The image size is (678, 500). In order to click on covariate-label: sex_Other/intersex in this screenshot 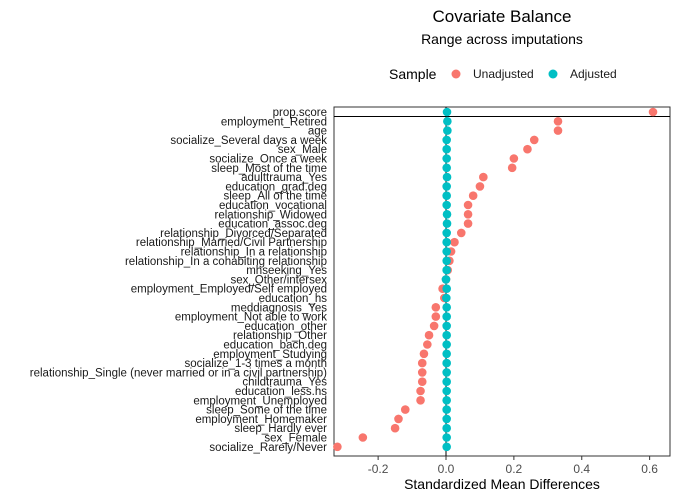, I will do `click(278, 280)`.